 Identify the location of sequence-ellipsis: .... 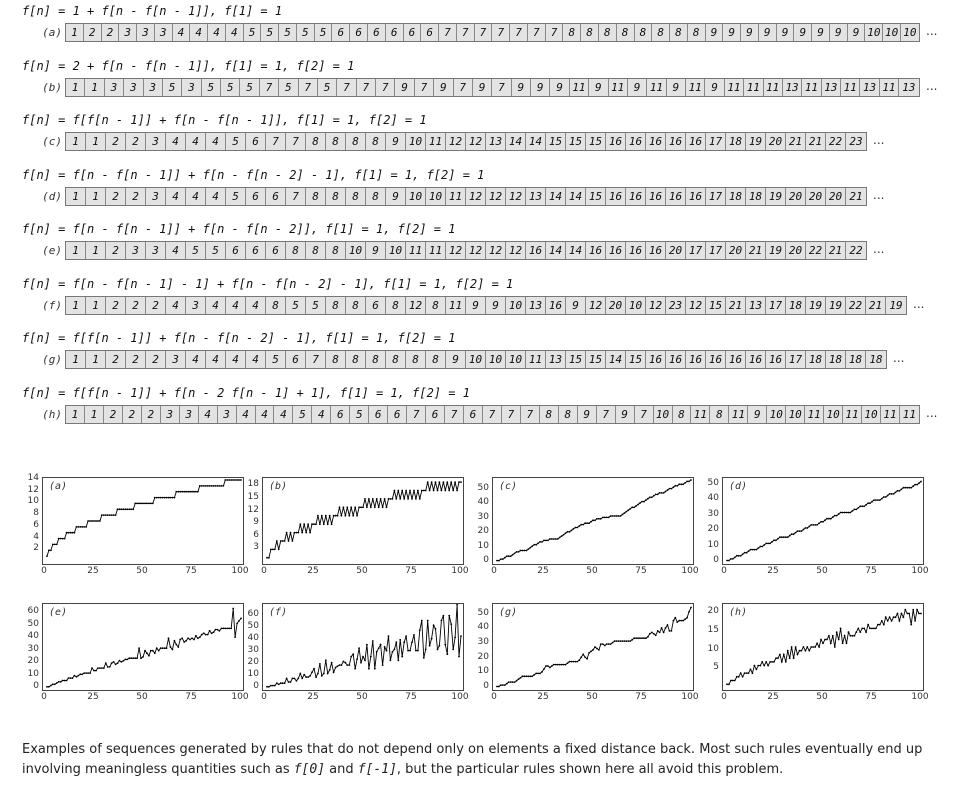
(899, 358).